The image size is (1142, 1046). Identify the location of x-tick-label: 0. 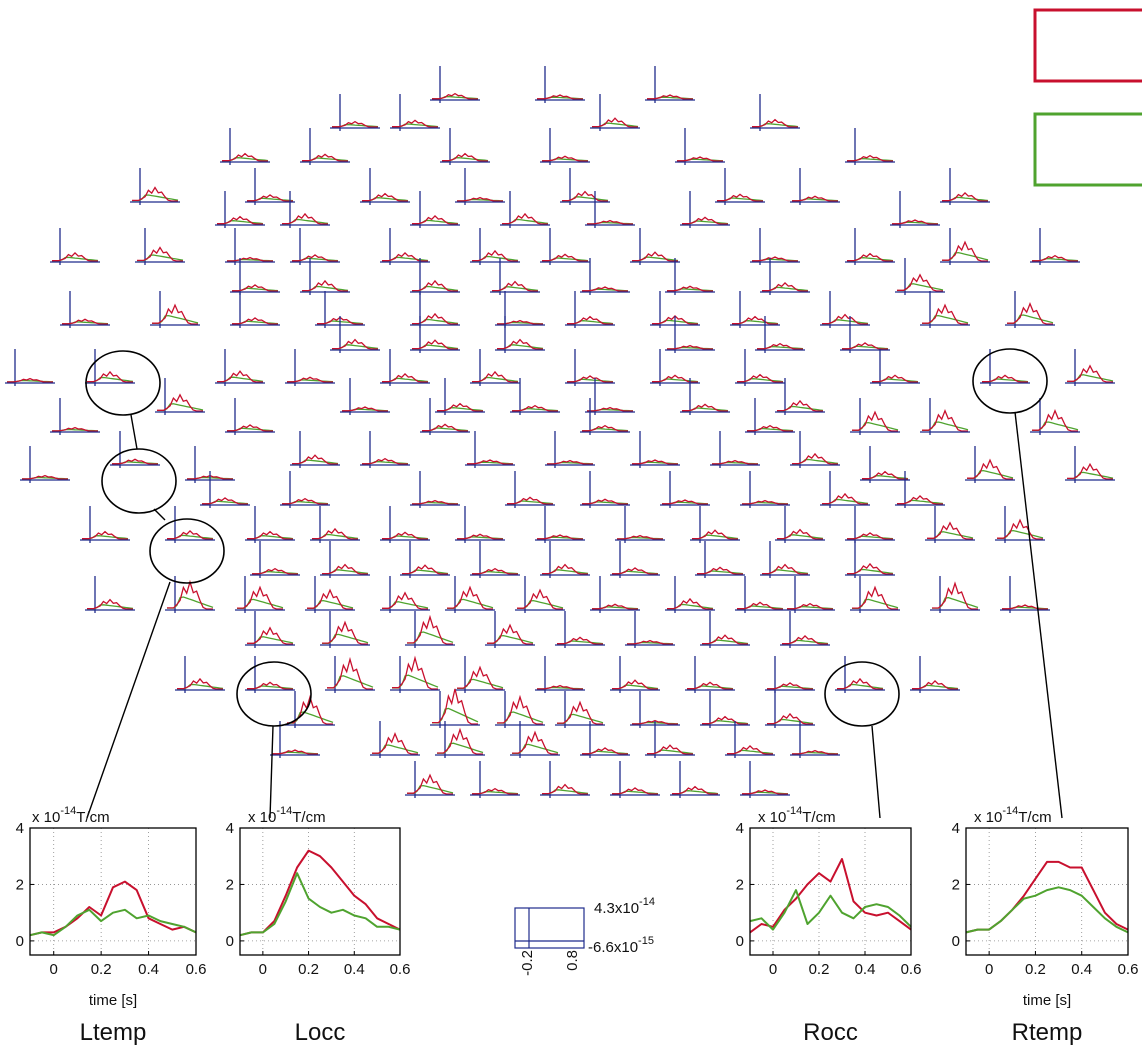
(773, 969).